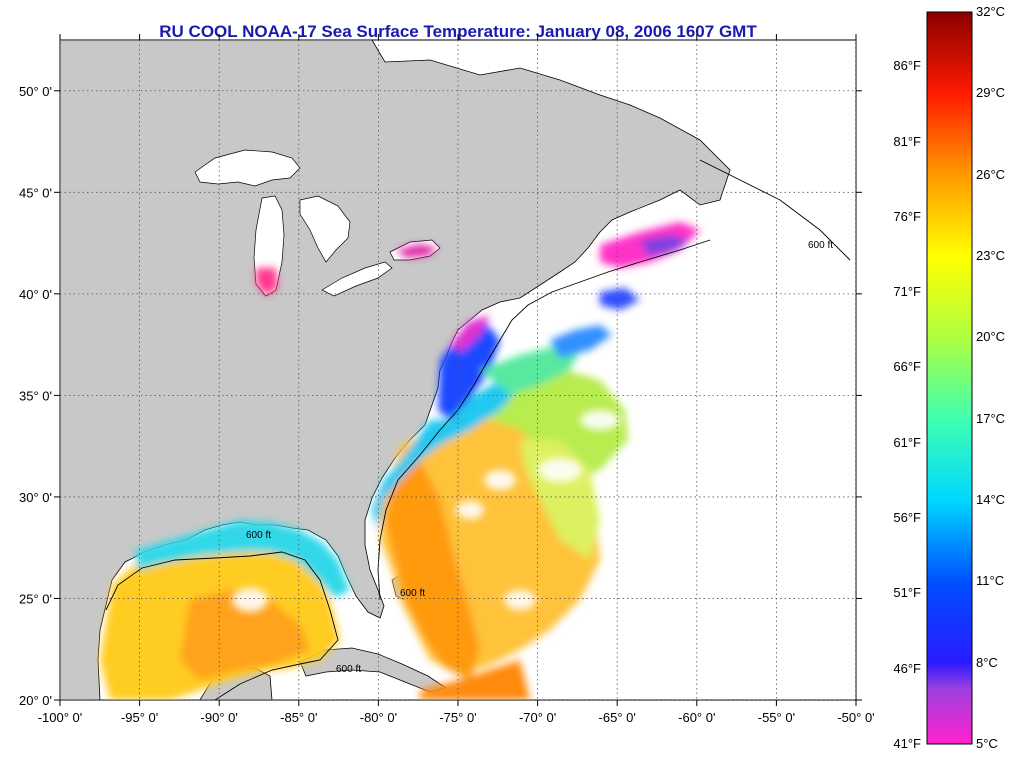 This screenshot has height=761, width=1016. What do you see at coordinates (470, 333) in the screenshot?
I see `sst-shelf-magenta` at bounding box center [470, 333].